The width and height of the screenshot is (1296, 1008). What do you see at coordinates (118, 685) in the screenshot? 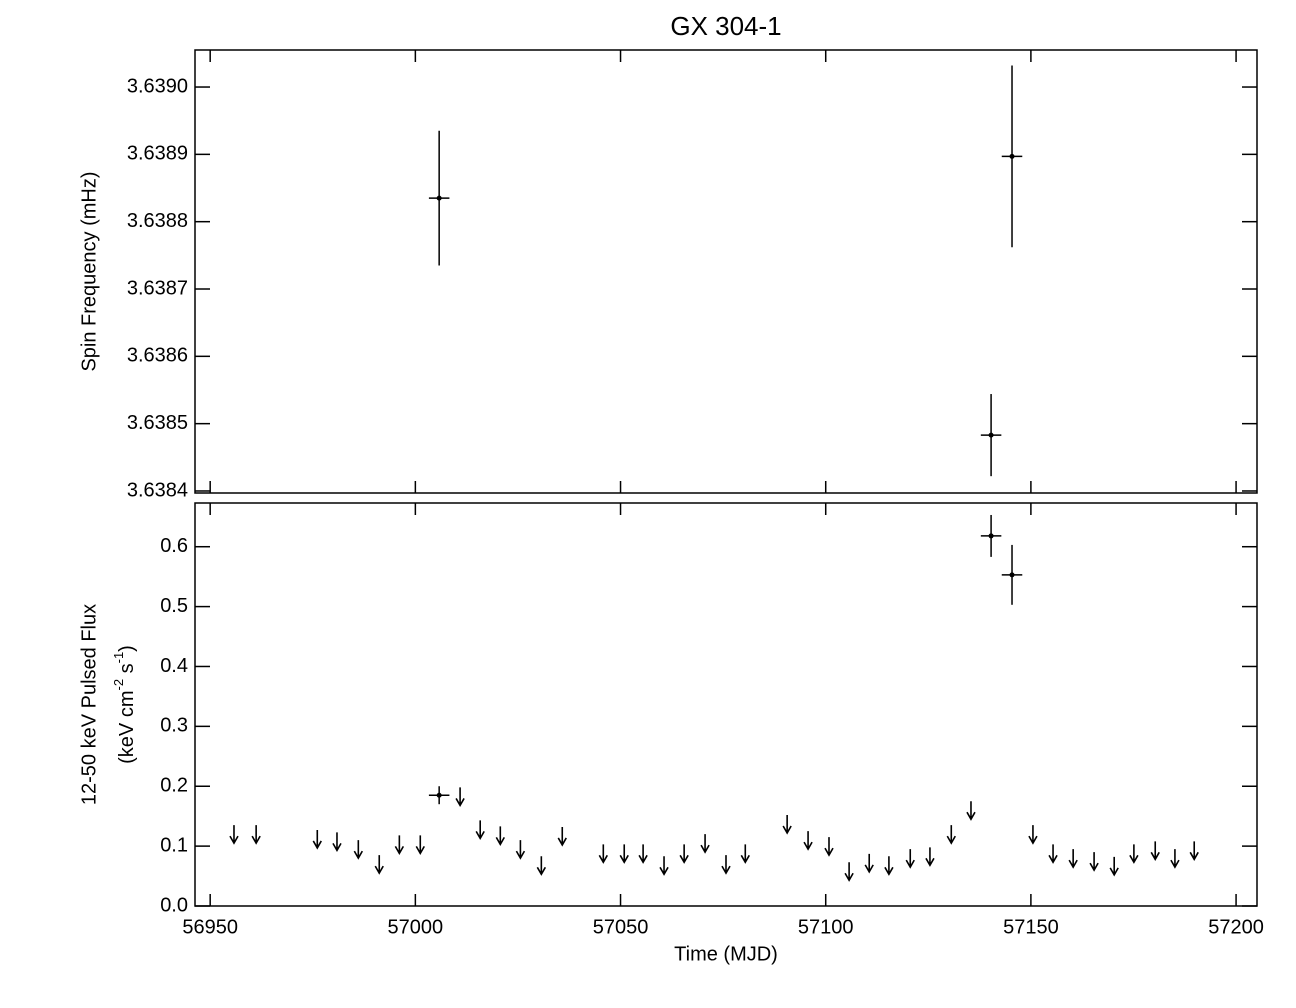
I see `unit-exponent: -2` at bounding box center [118, 685].